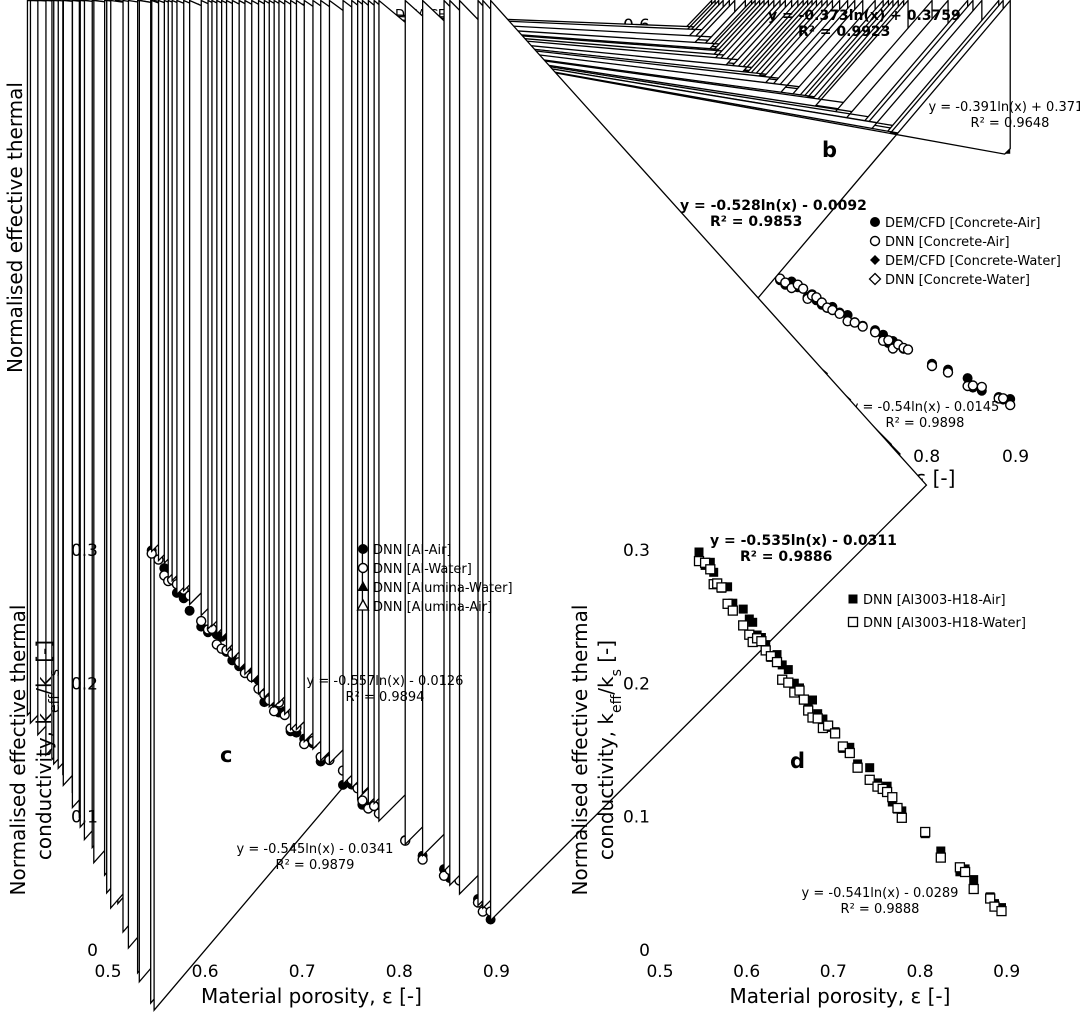 This screenshot has width=1080, height=1019. I want to click on legend-entry: DNN [Al-Water], so click(422, 569).